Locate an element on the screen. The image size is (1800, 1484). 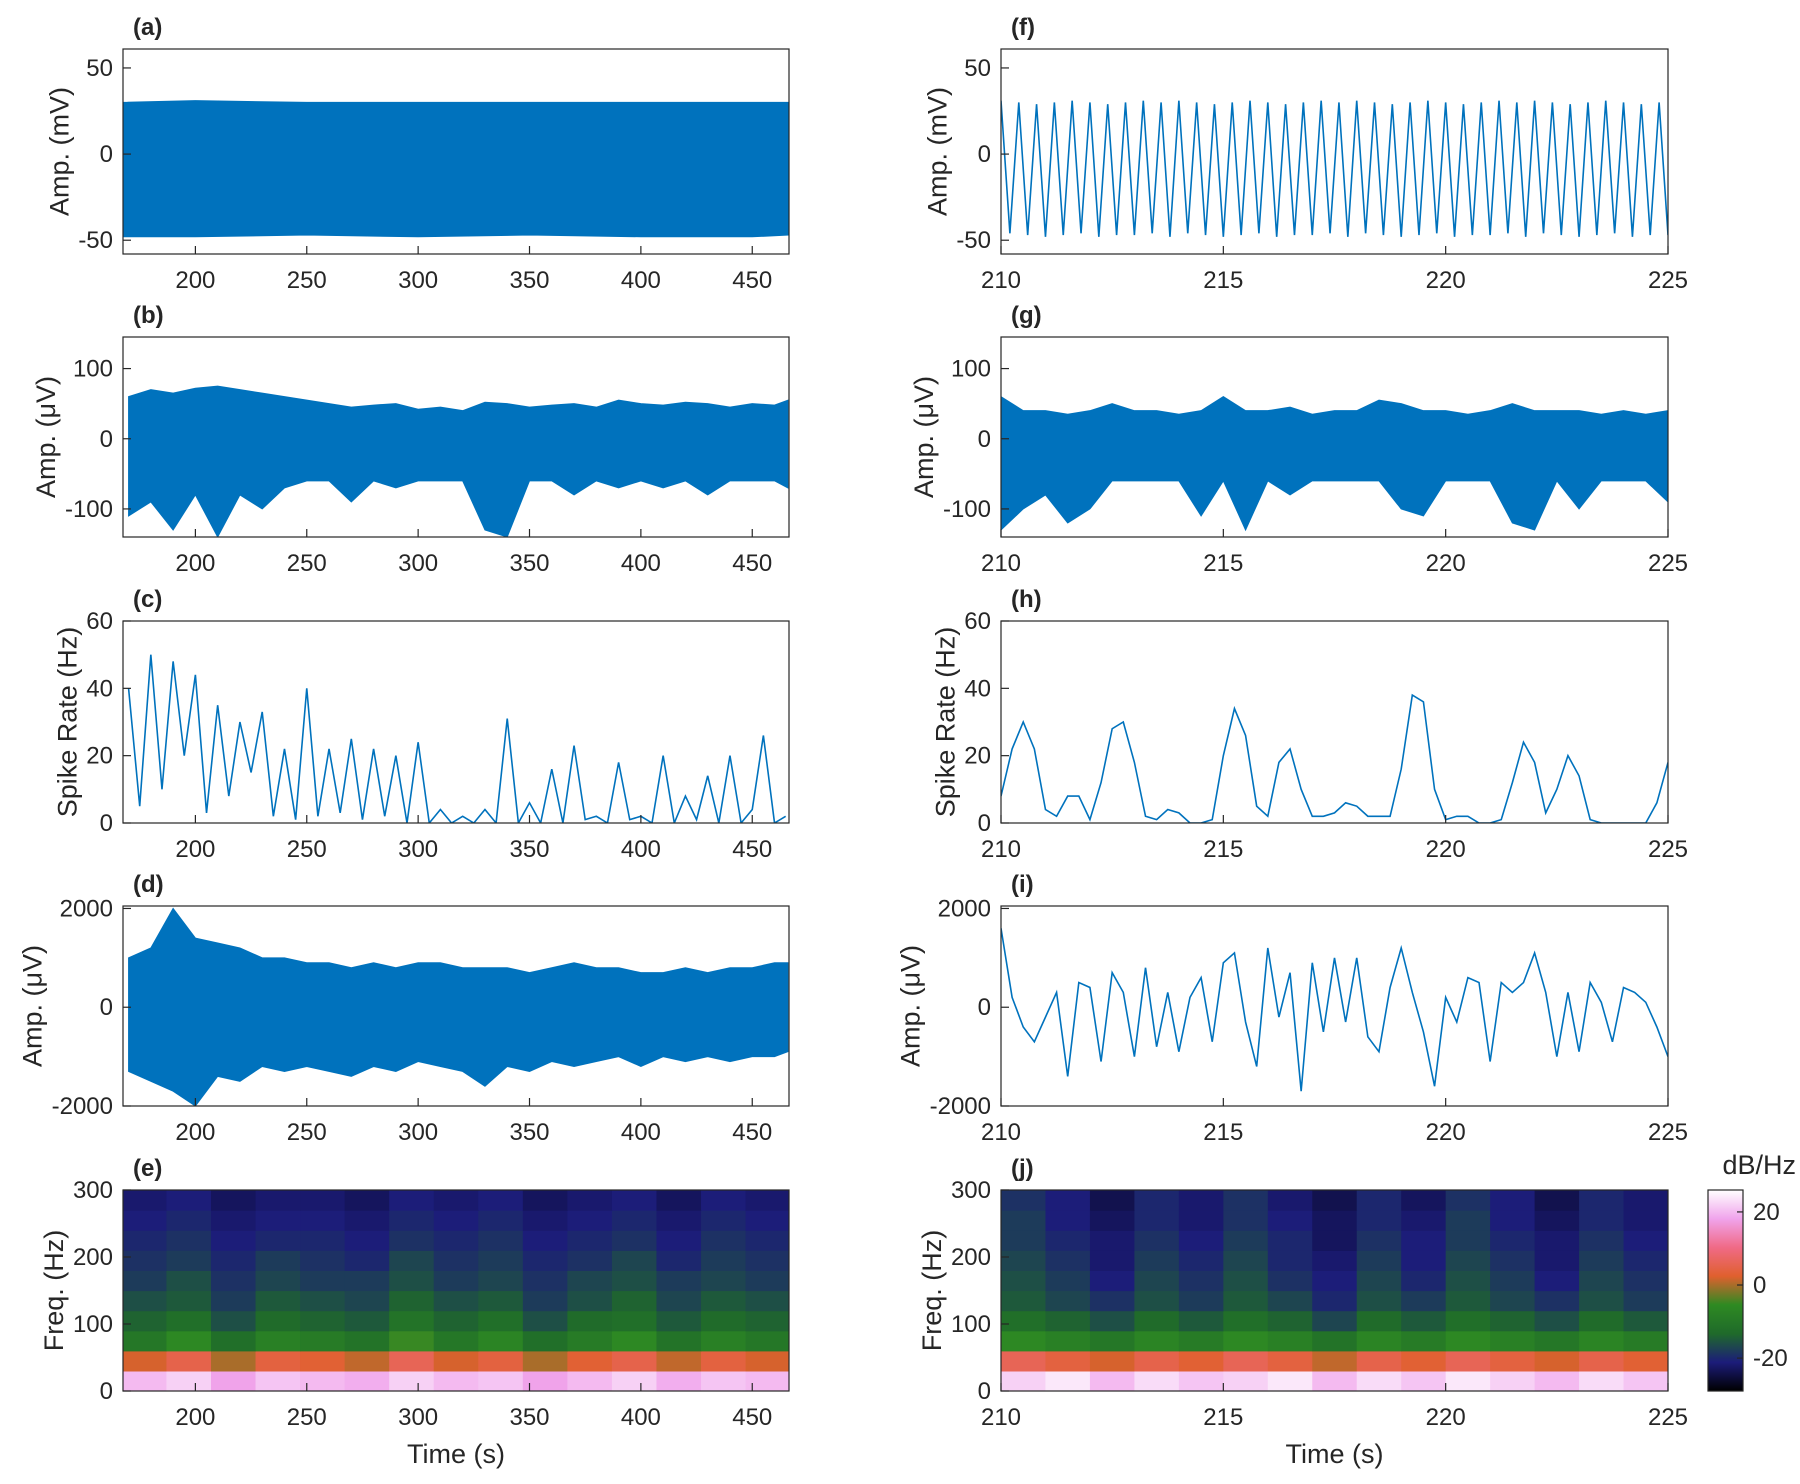
y-axis-label: Amp. (μV) is located at coordinates (33, 1006).